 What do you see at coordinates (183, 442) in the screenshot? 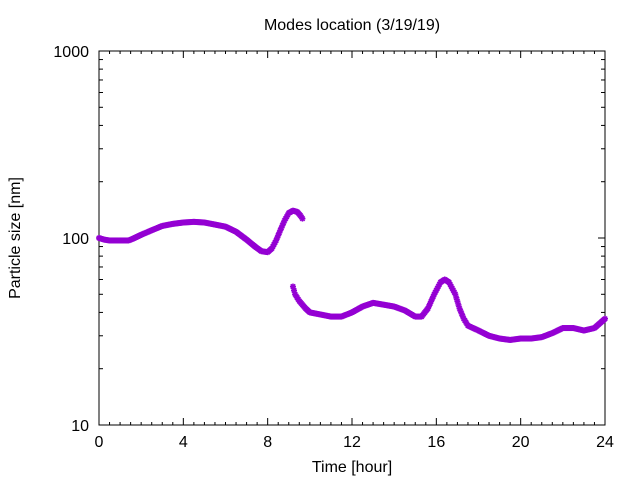
I see `x-tick-label: 4` at bounding box center [183, 442].